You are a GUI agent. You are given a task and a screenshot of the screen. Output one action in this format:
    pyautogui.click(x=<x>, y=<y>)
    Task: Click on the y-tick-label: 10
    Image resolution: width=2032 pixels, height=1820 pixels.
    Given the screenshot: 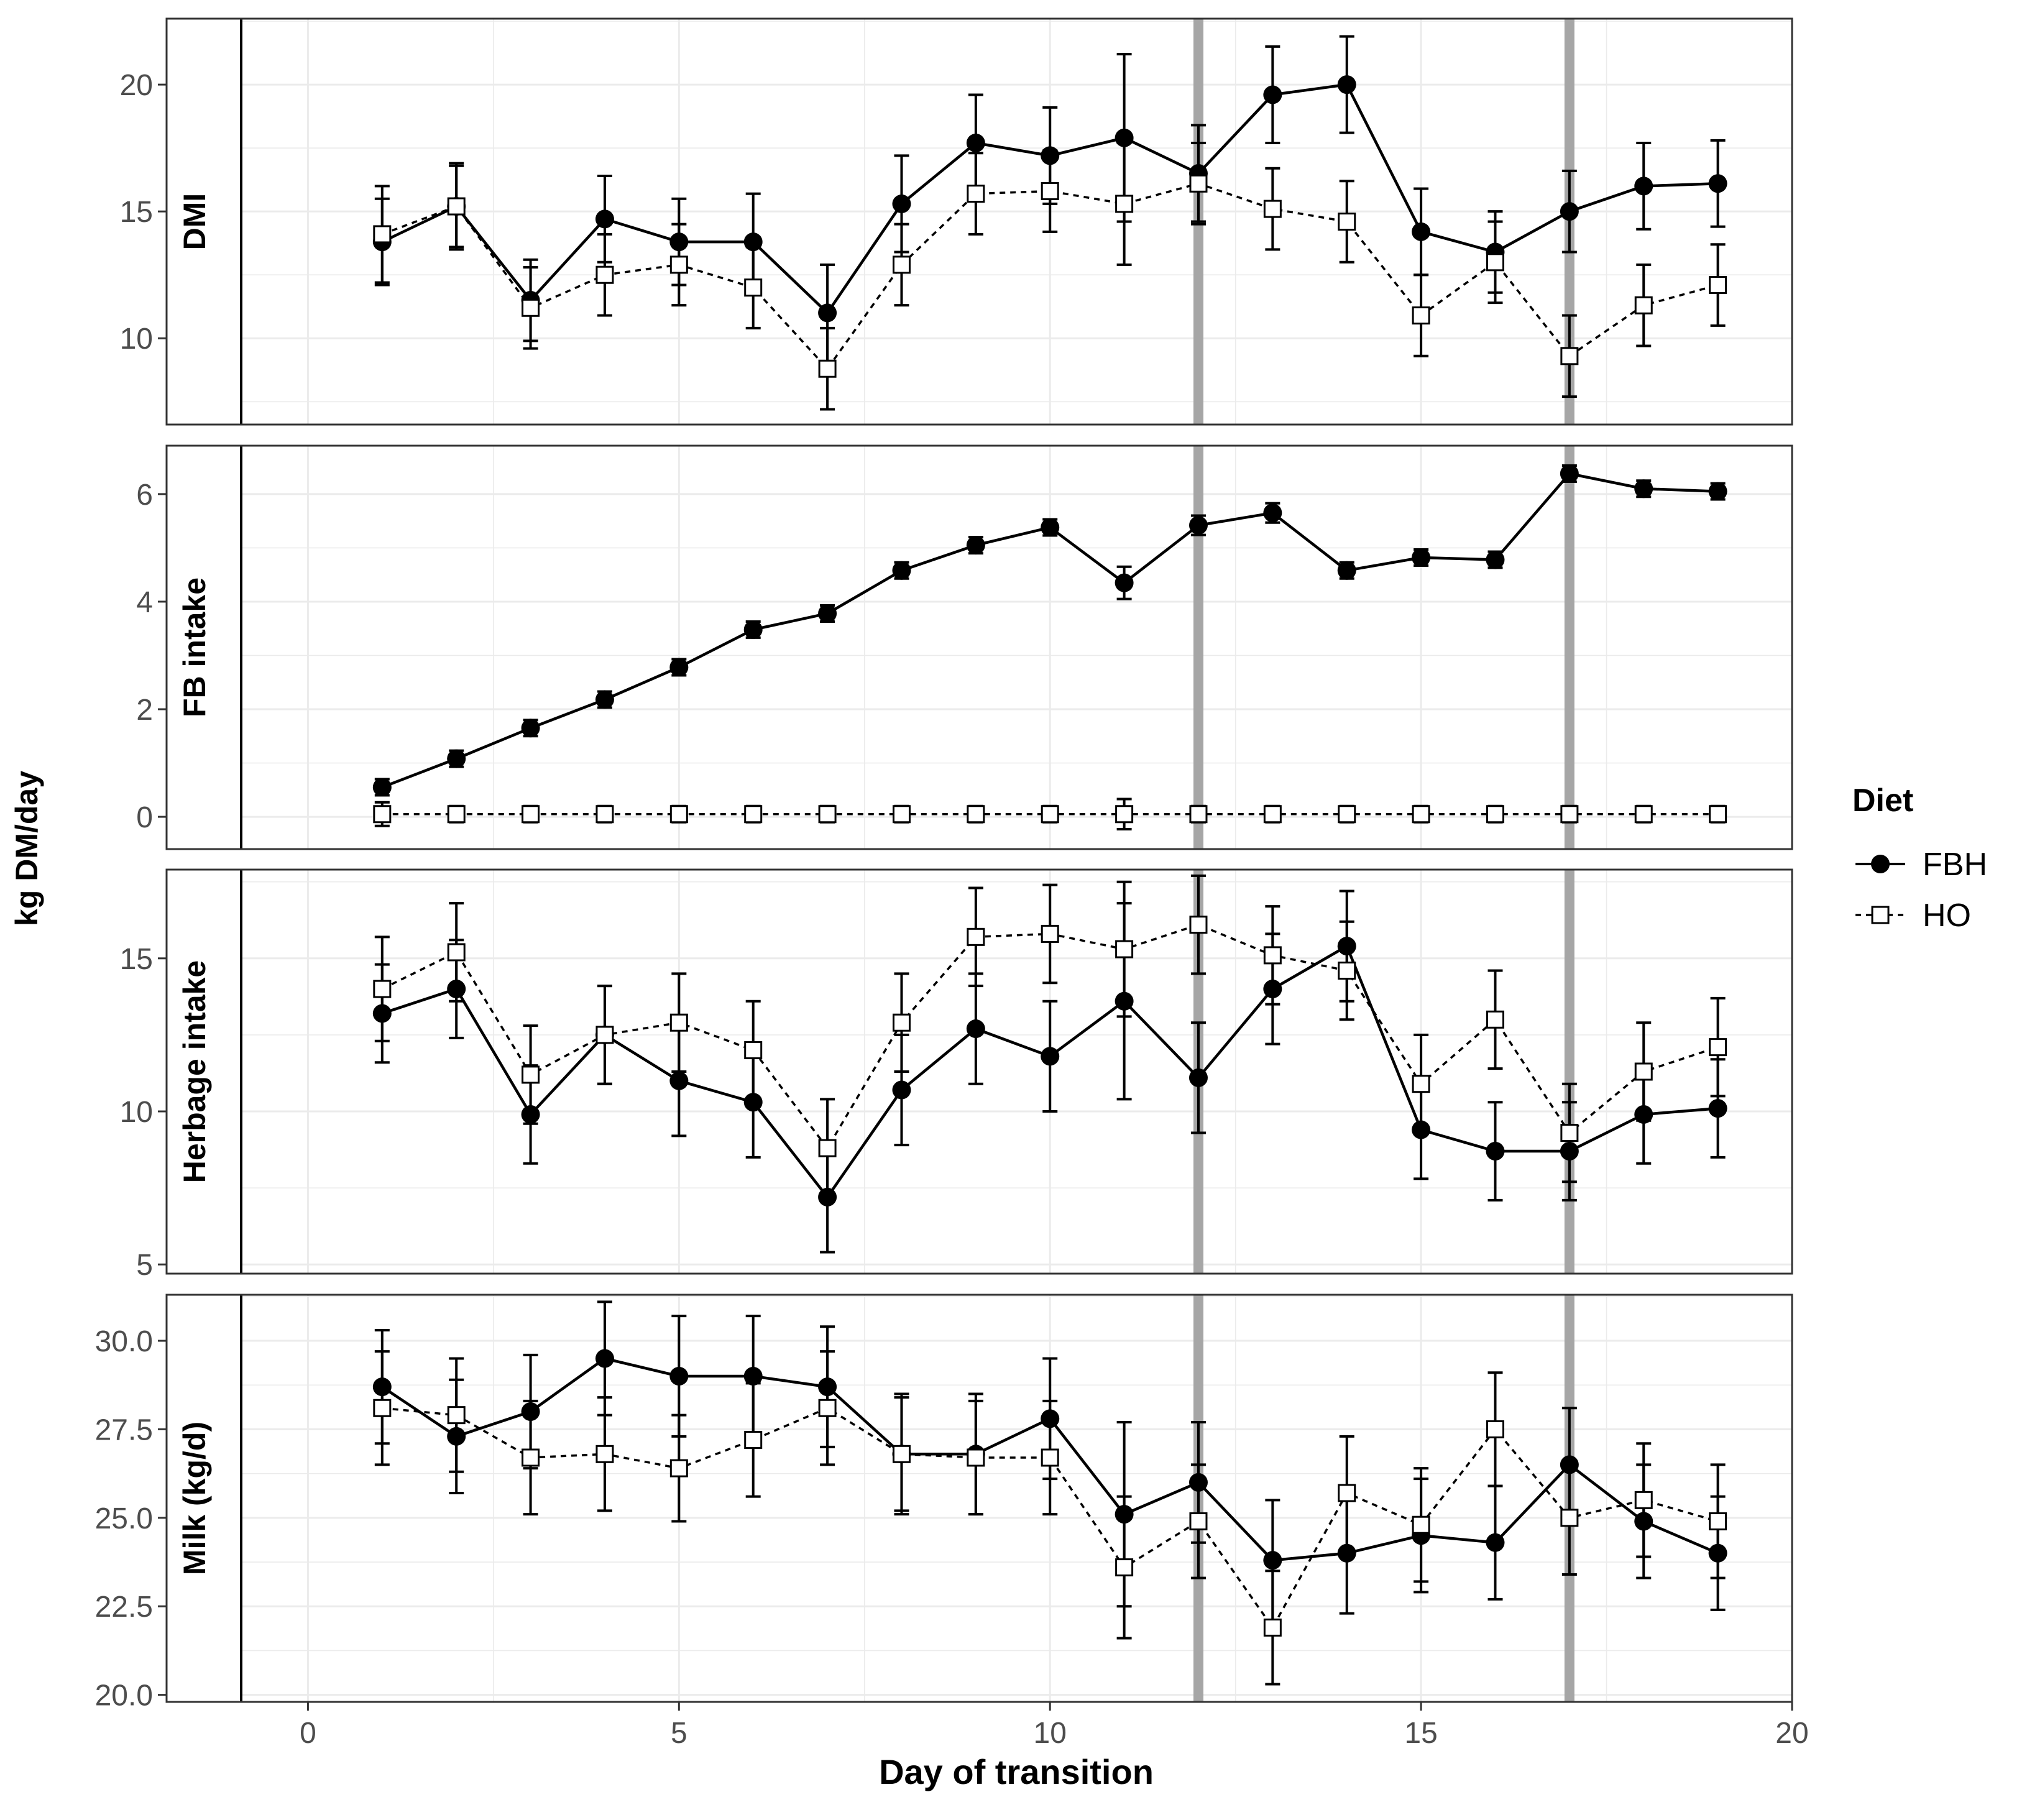 What is the action you would take?
    pyautogui.click(x=136, y=339)
    